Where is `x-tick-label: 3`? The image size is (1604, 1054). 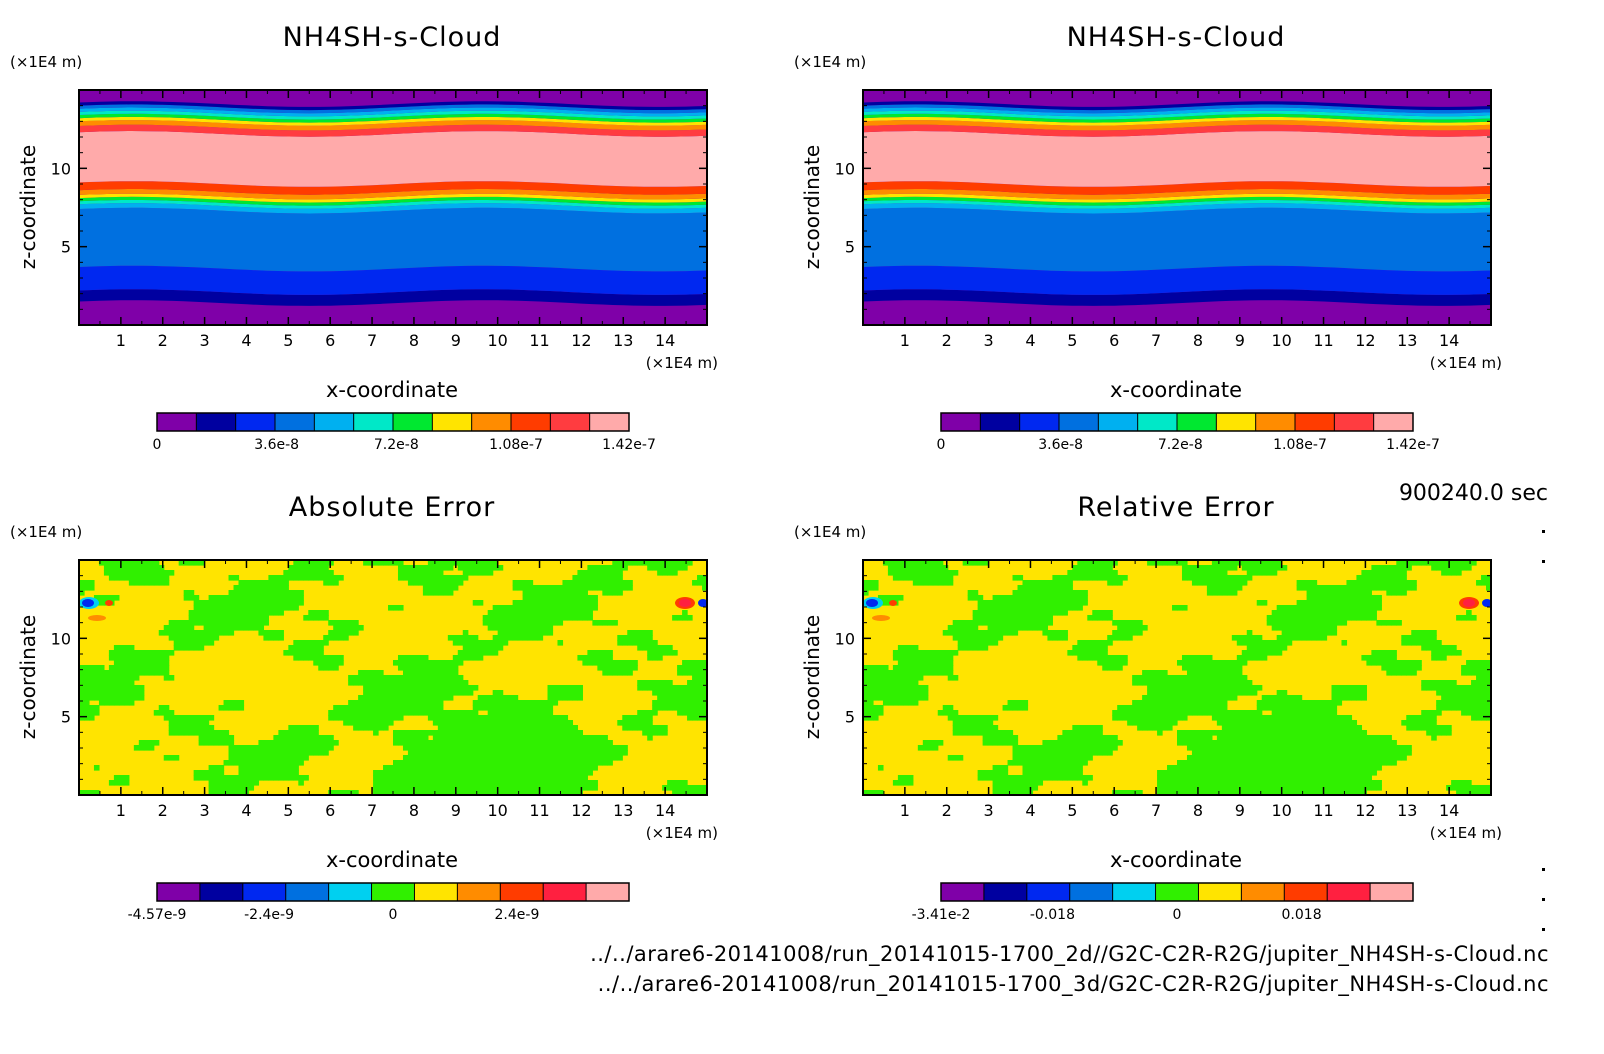
x-tick-label: 3 is located at coordinates (205, 810).